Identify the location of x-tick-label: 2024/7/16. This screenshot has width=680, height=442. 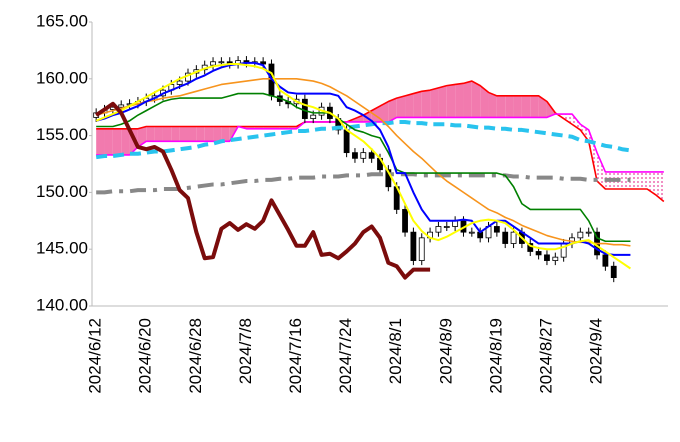
(295, 356).